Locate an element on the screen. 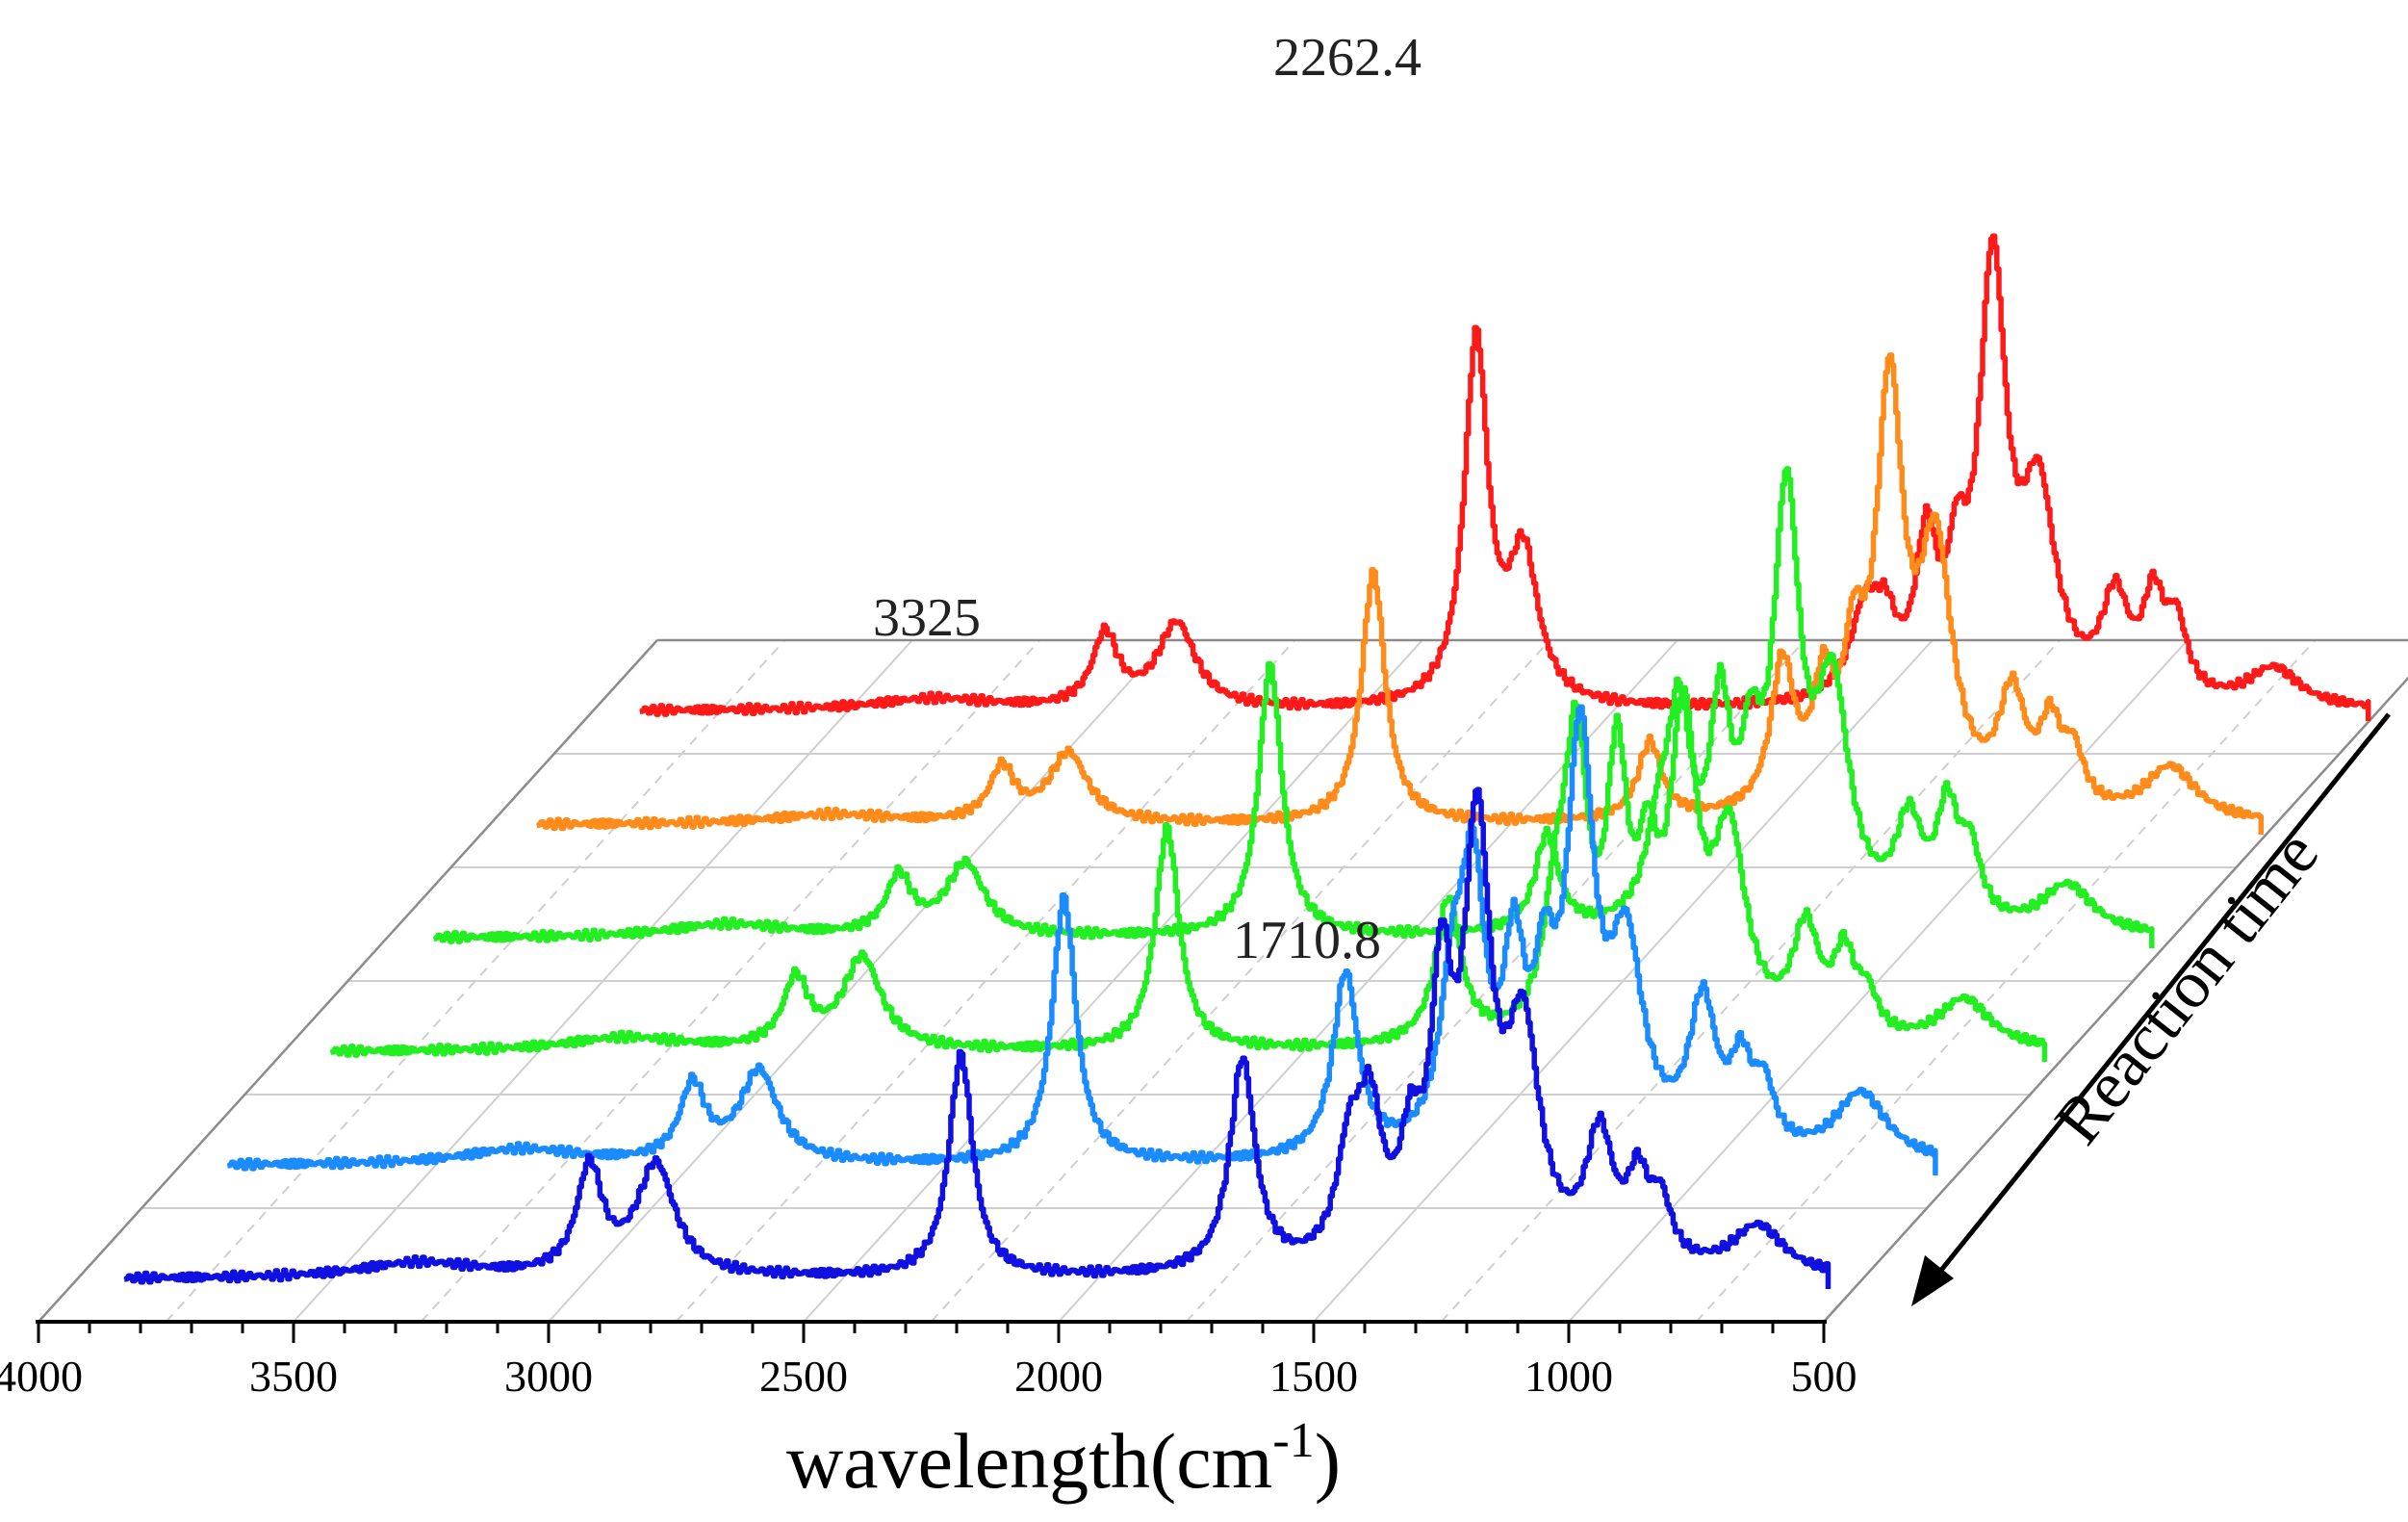 The width and height of the screenshot is (2408, 1522). plane-right-edge is located at coordinates (2115, 999).